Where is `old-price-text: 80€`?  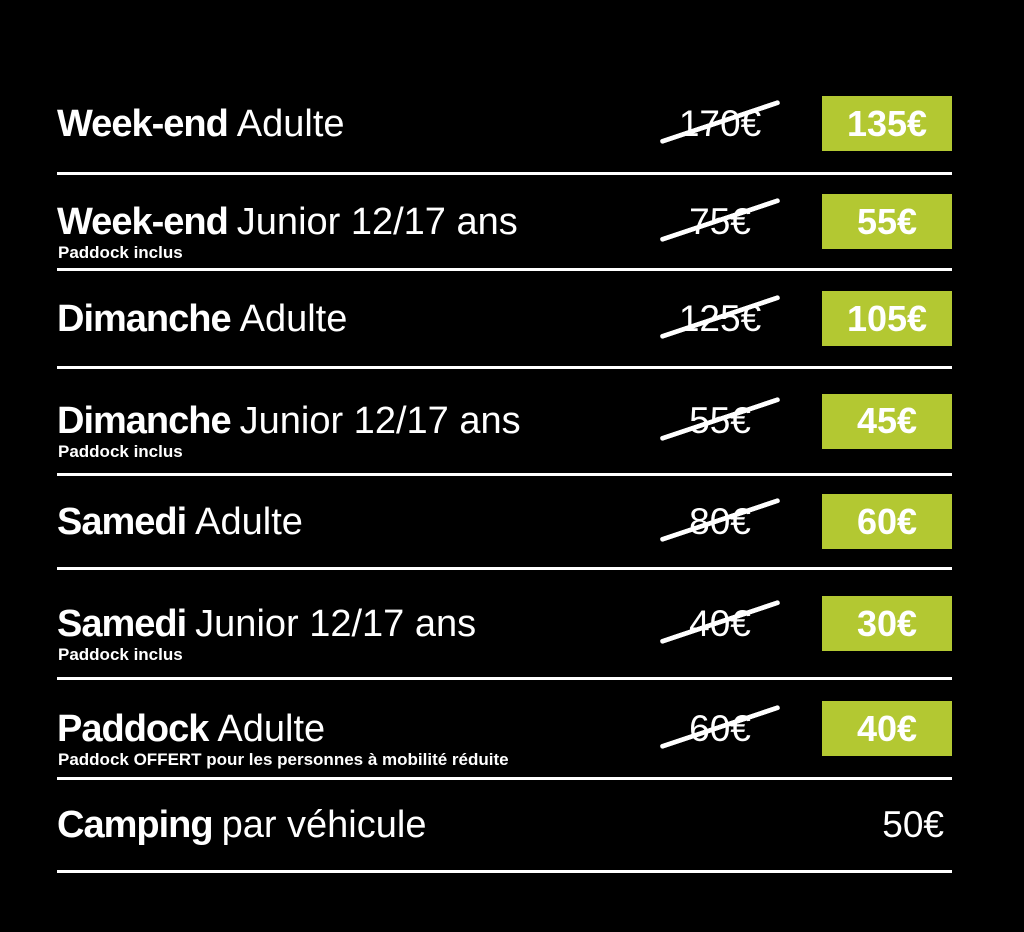 old-price-text: 80€ is located at coordinates (720, 521).